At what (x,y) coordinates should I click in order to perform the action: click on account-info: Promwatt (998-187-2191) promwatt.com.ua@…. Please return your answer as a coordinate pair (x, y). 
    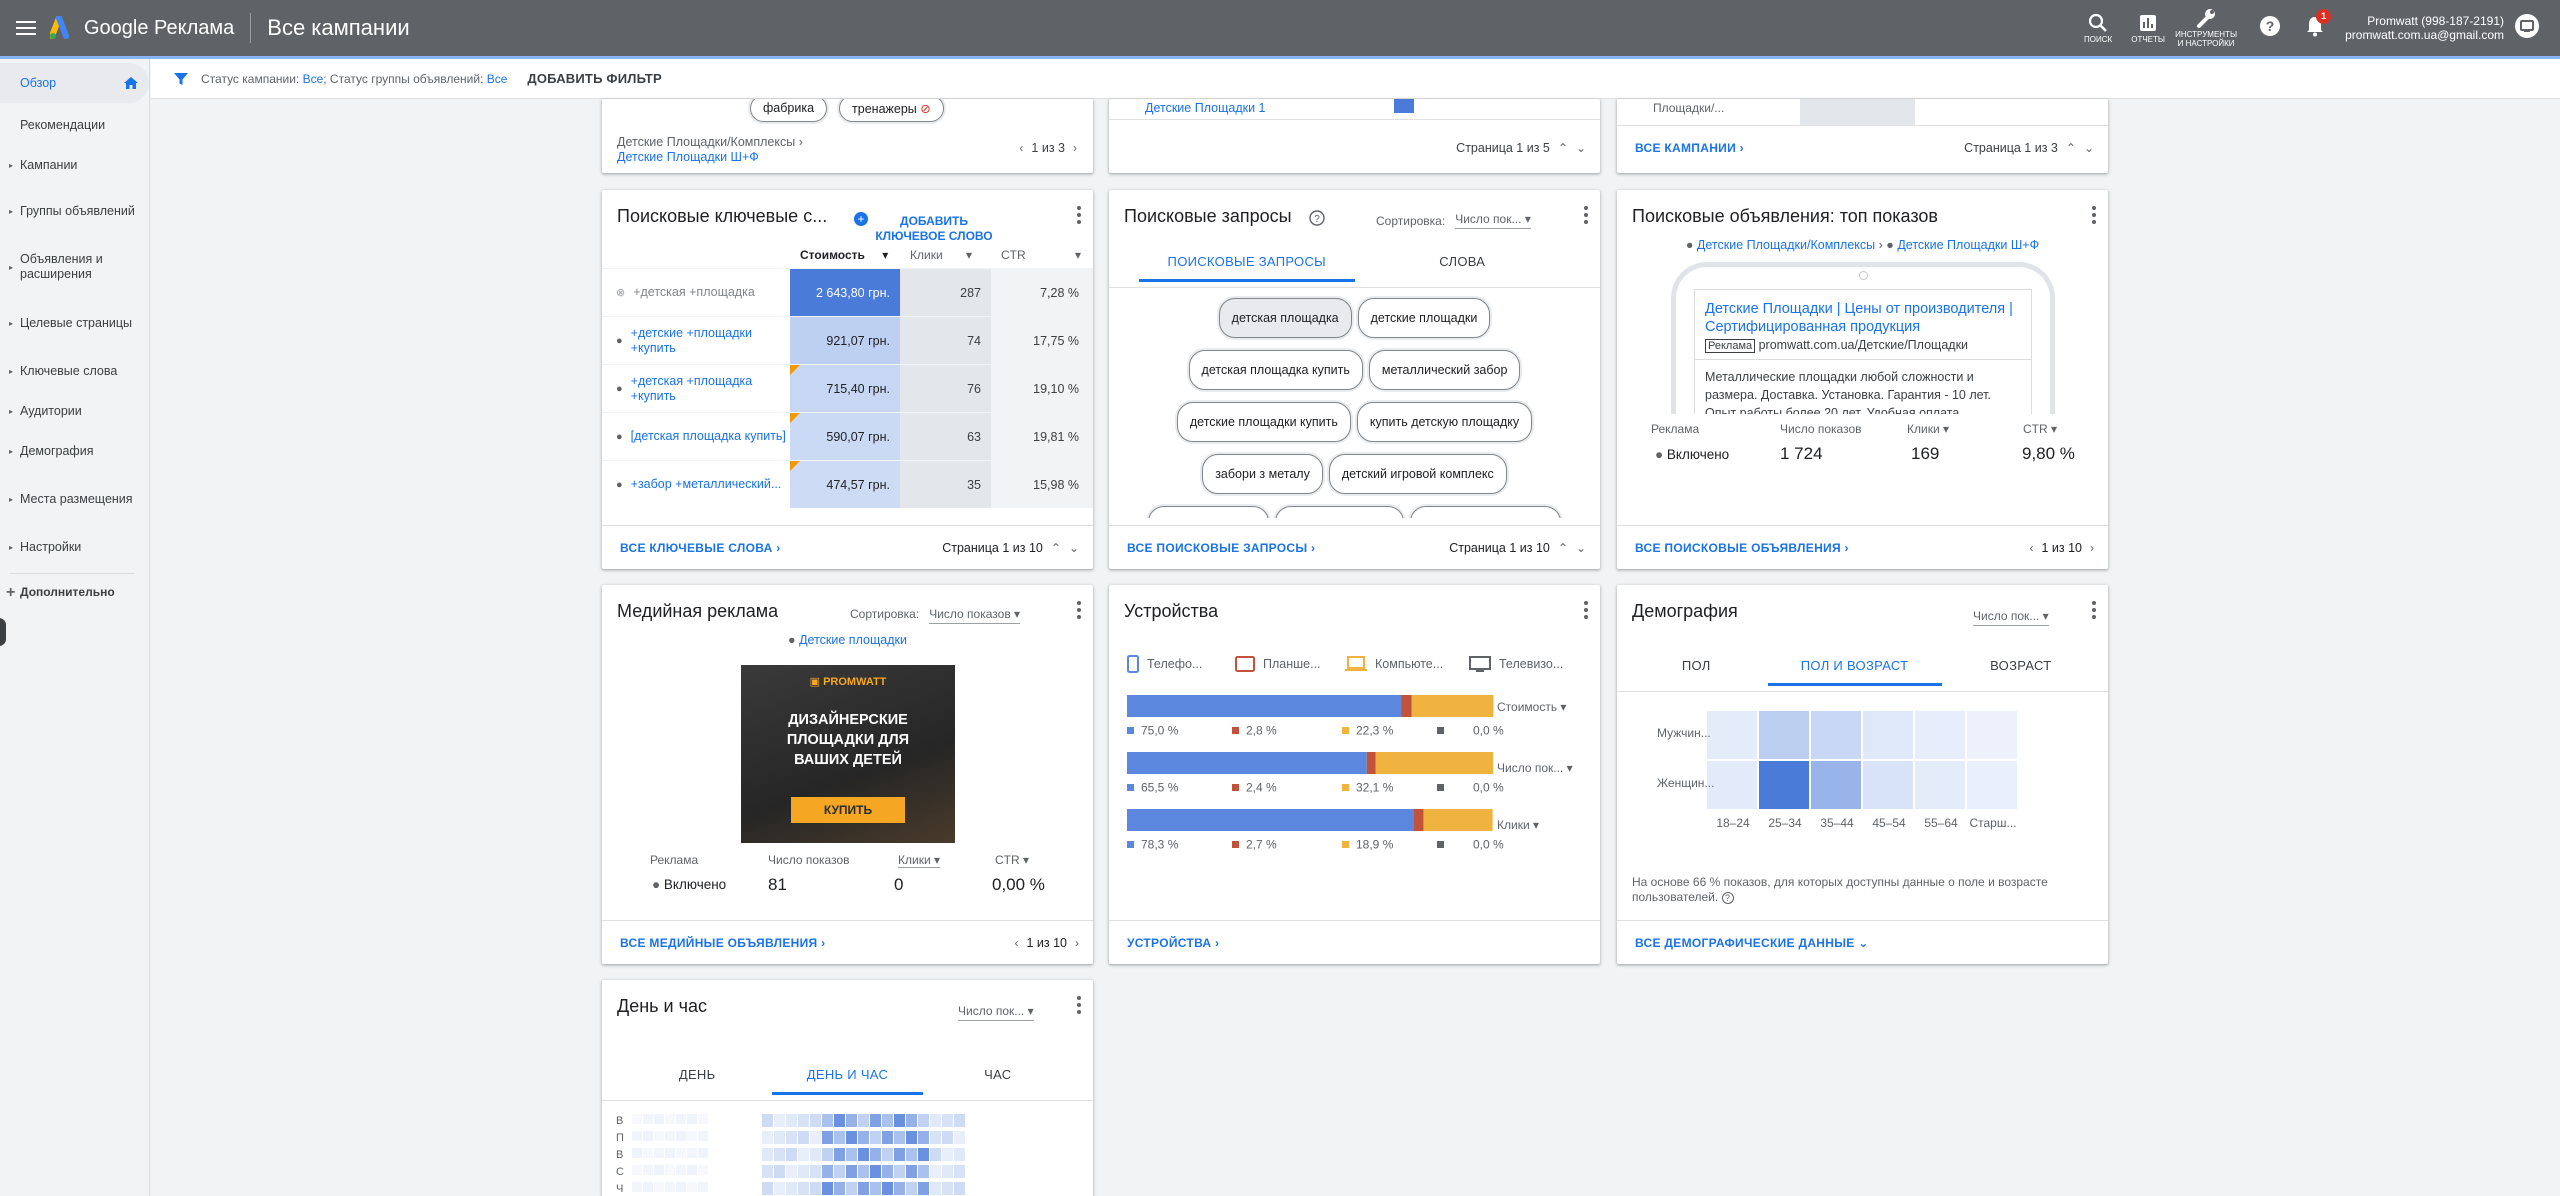
    Looking at the image, I should click on (2424, 28).